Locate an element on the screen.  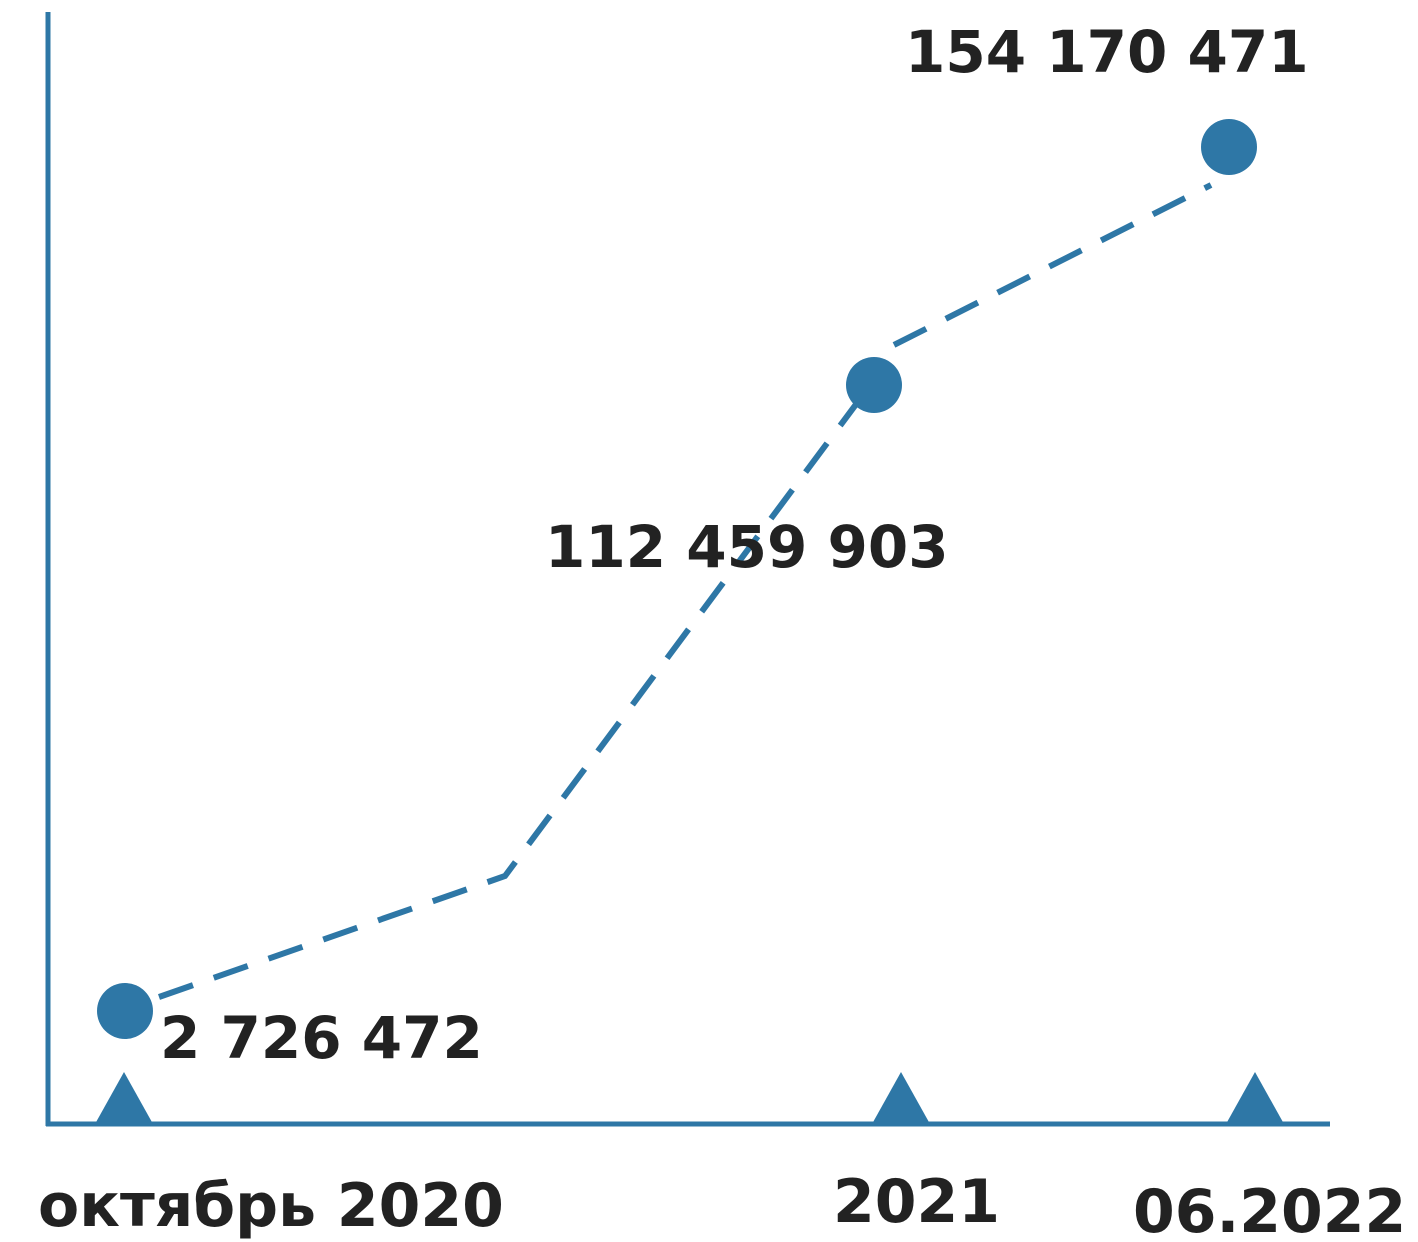
x-tick-label: октябрь 2020 is located at coordinates (271, 1206).